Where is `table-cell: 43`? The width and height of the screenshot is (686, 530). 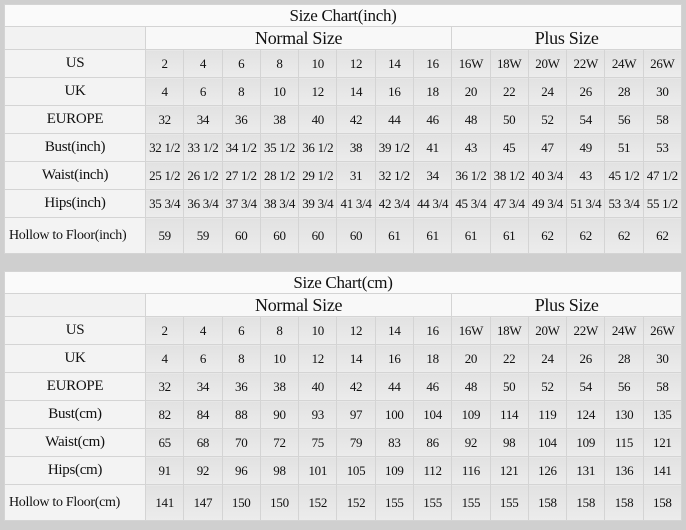
table-cell: 43 is located at coordinates (471, 147).